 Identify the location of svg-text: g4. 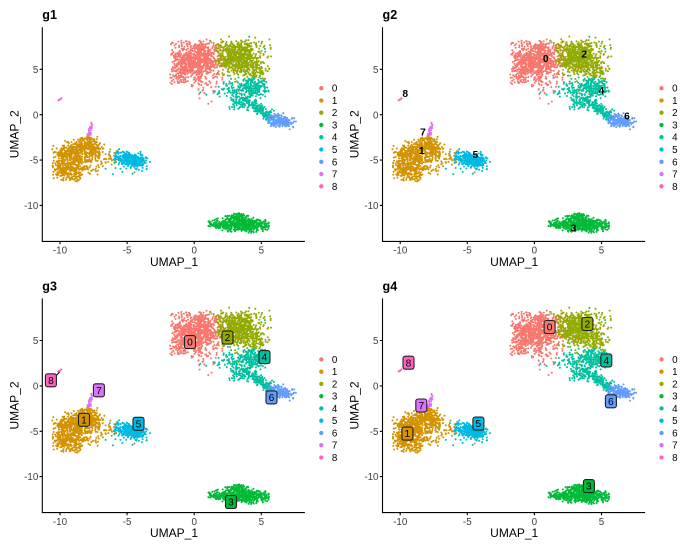
(390, 286).